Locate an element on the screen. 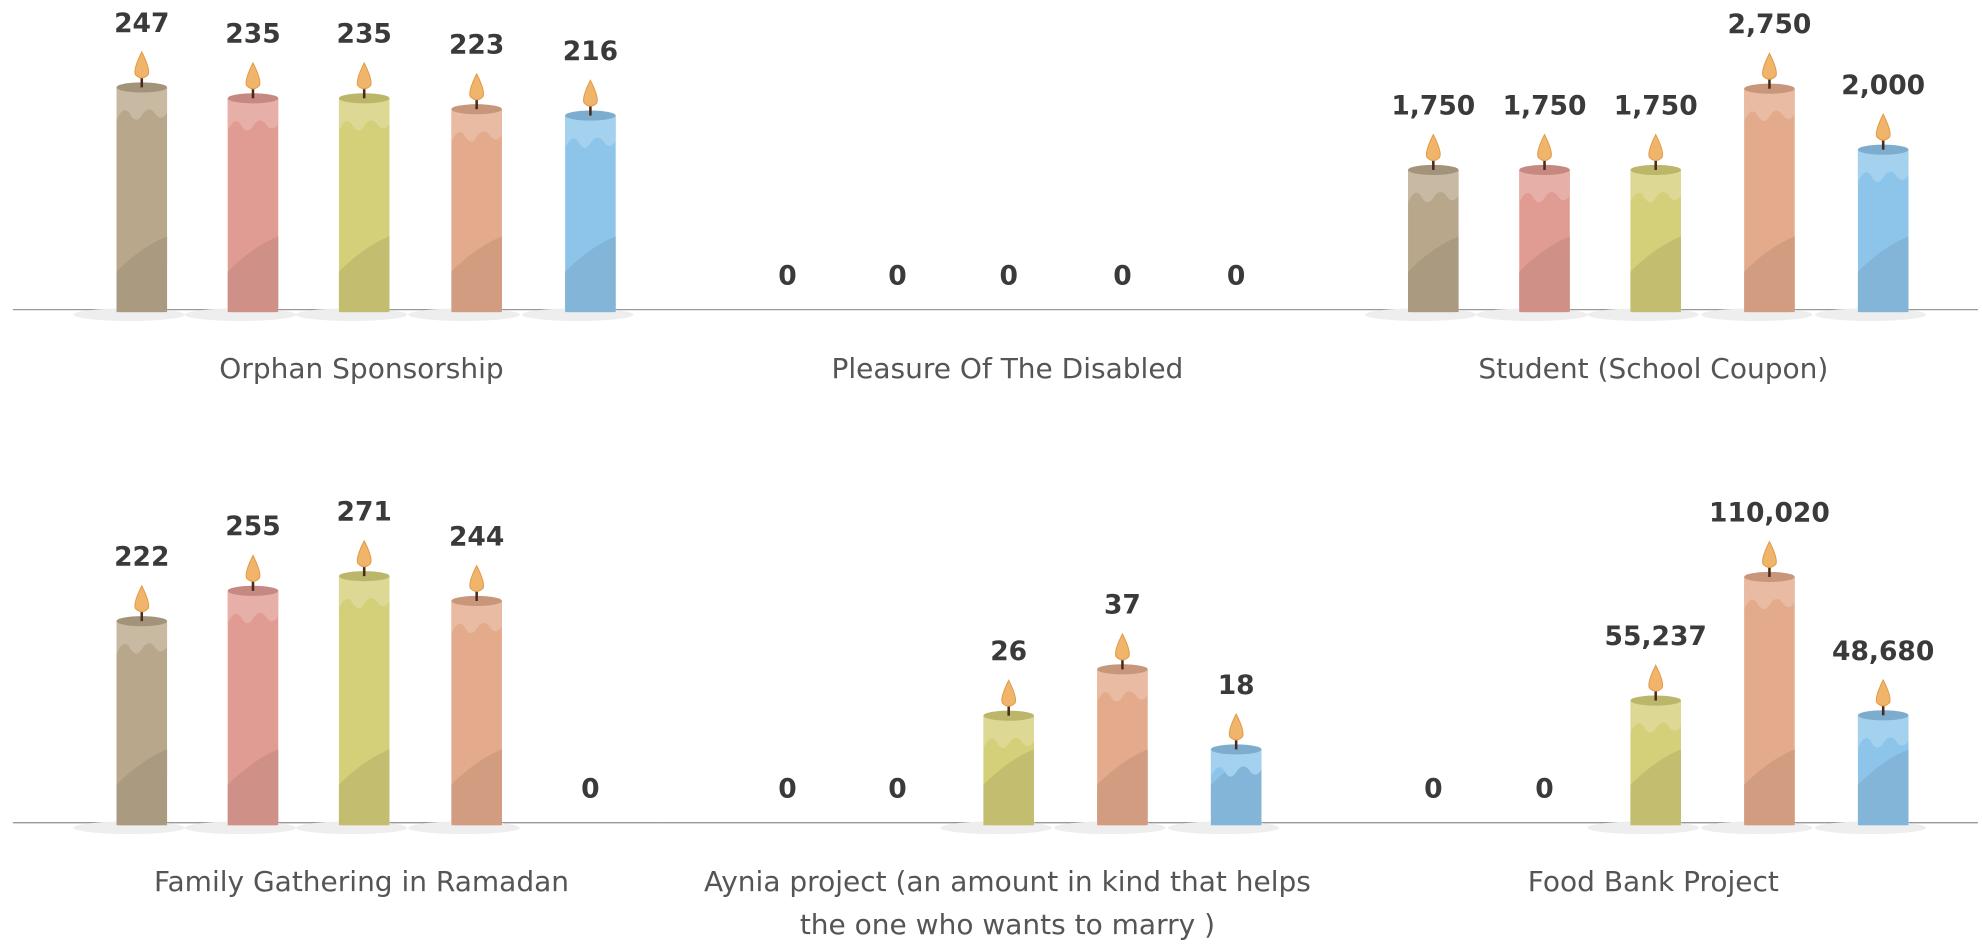 This screenshot has height=946, width=1982. chart-title: Orphan Sponsorship is located at coordinates (361, 369).